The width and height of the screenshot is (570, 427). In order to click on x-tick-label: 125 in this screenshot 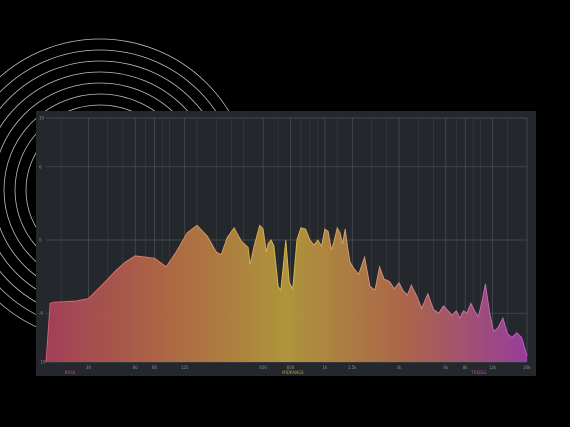, I will do `click(185, 367)`.